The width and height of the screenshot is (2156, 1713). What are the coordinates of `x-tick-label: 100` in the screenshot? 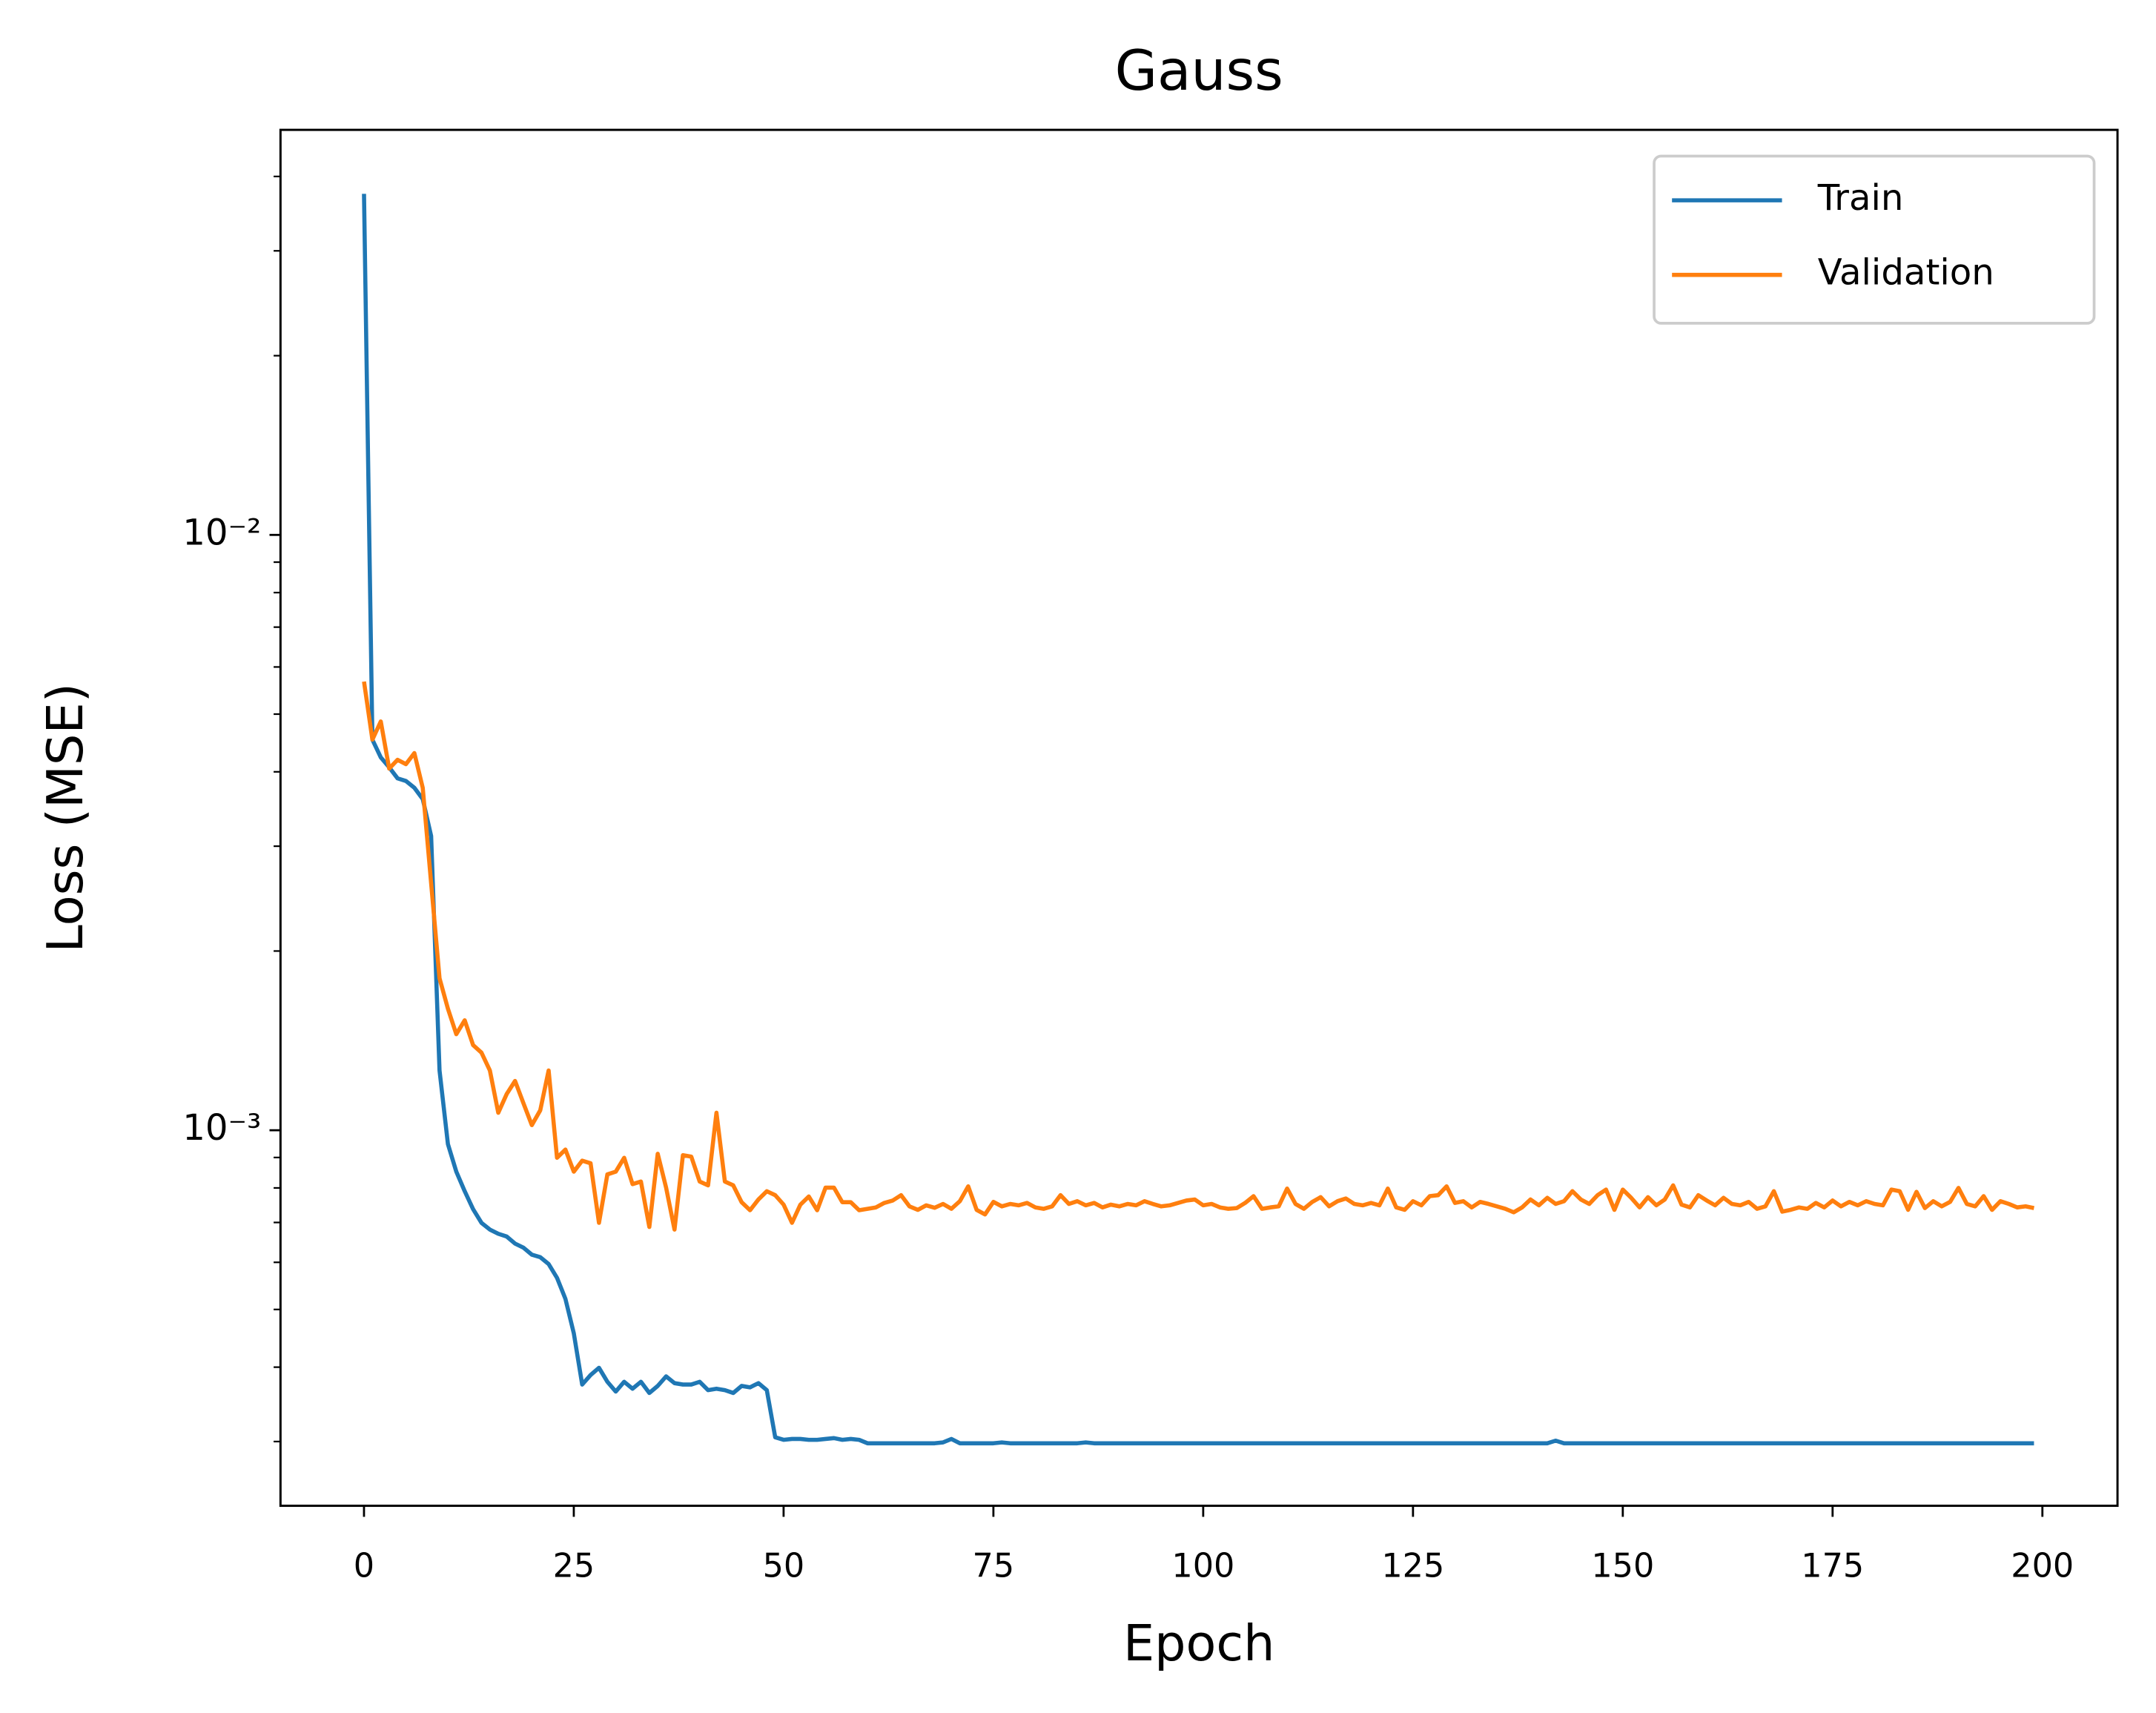 It's located at (1203, 1565).